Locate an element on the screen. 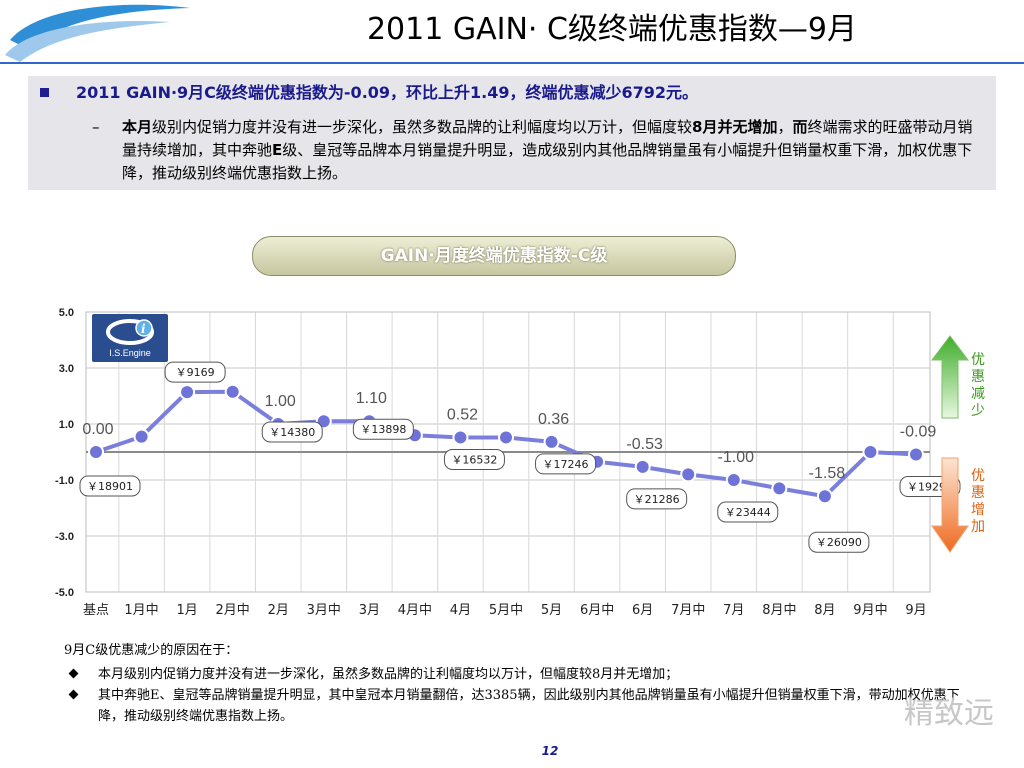 This screenshot has width=1024, height=768. y-tick-label: -5.0 is located at coordinates (64, 593).